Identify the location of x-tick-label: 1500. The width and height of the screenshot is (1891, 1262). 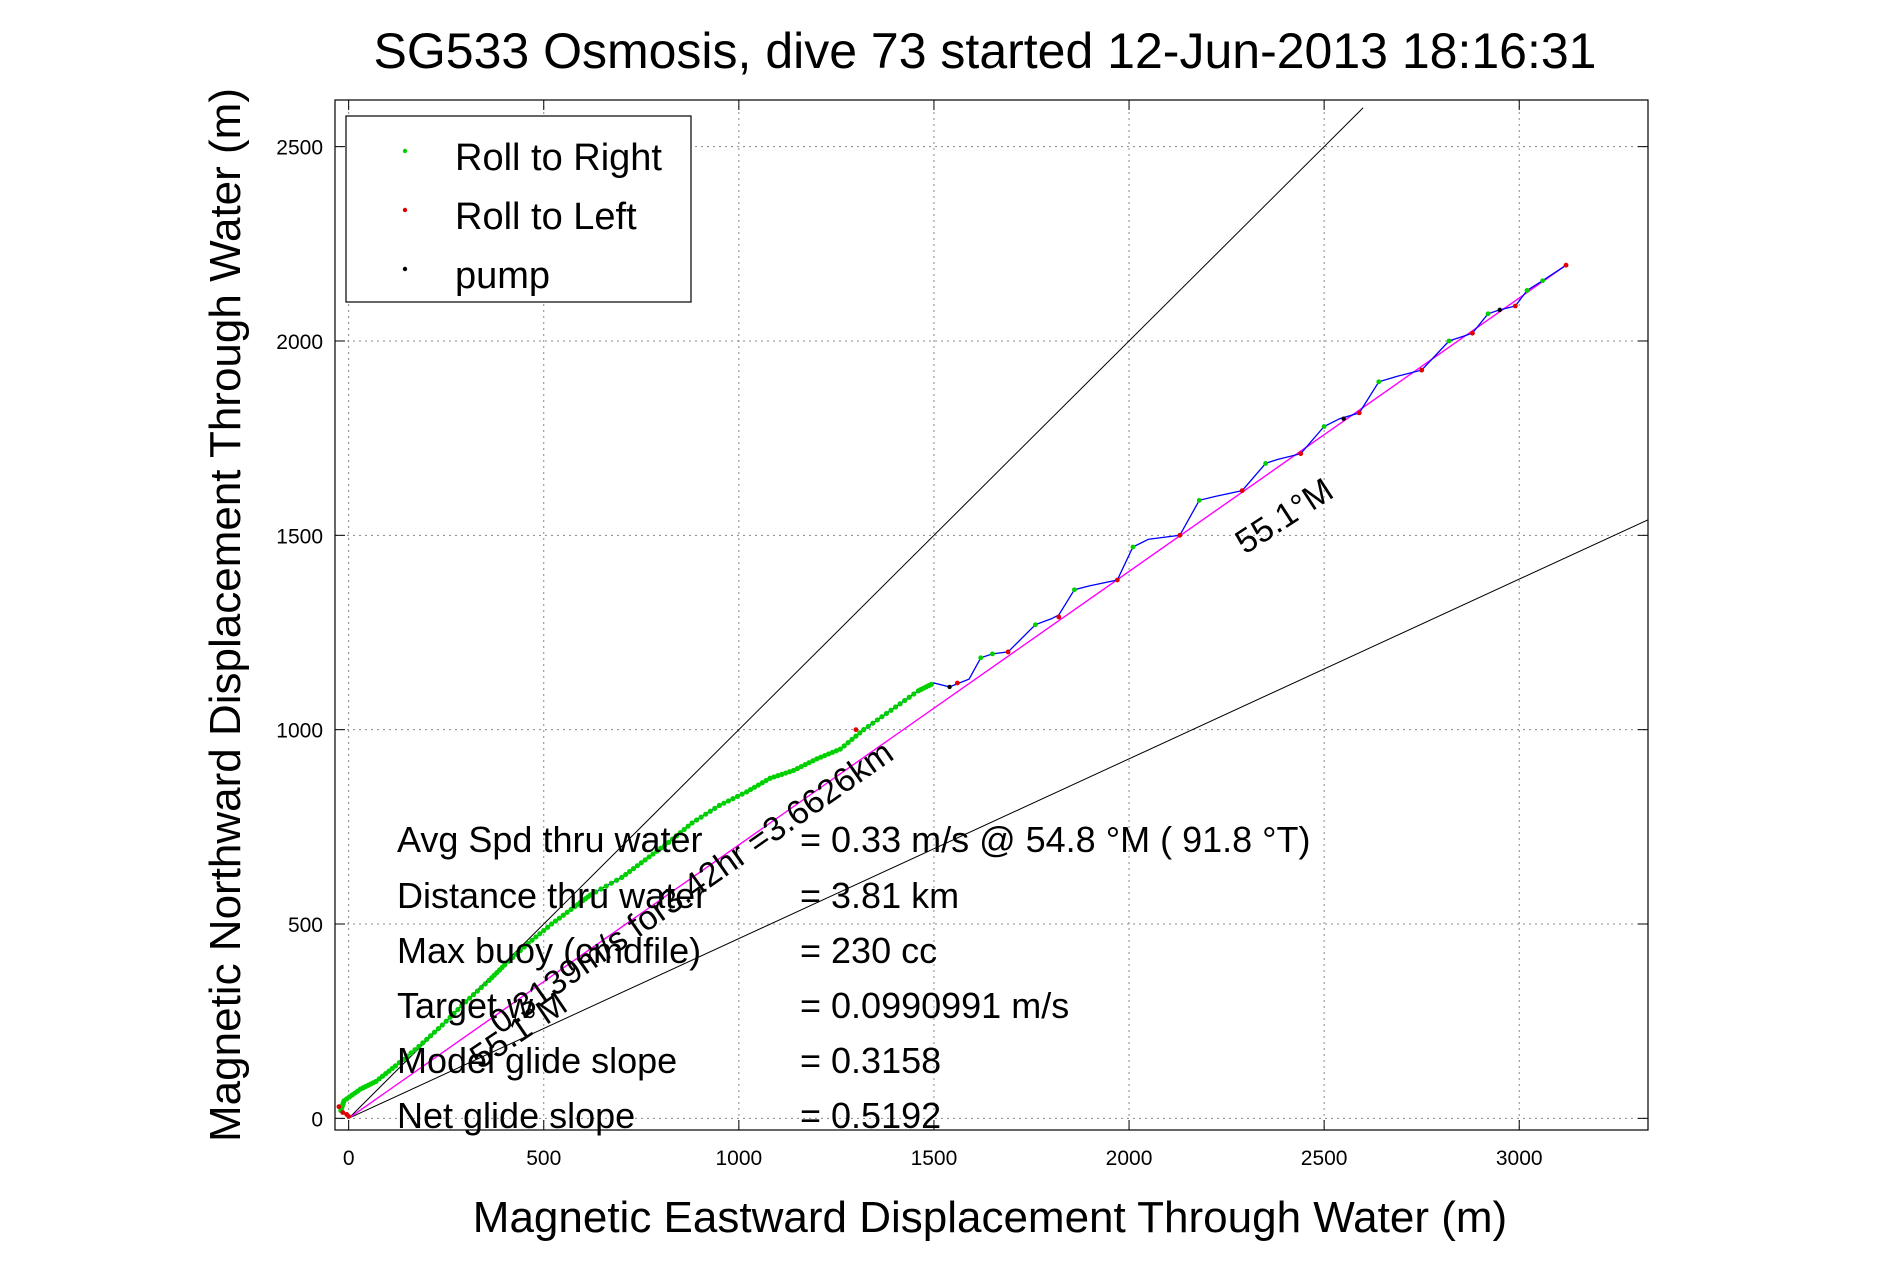
(934, 1158).